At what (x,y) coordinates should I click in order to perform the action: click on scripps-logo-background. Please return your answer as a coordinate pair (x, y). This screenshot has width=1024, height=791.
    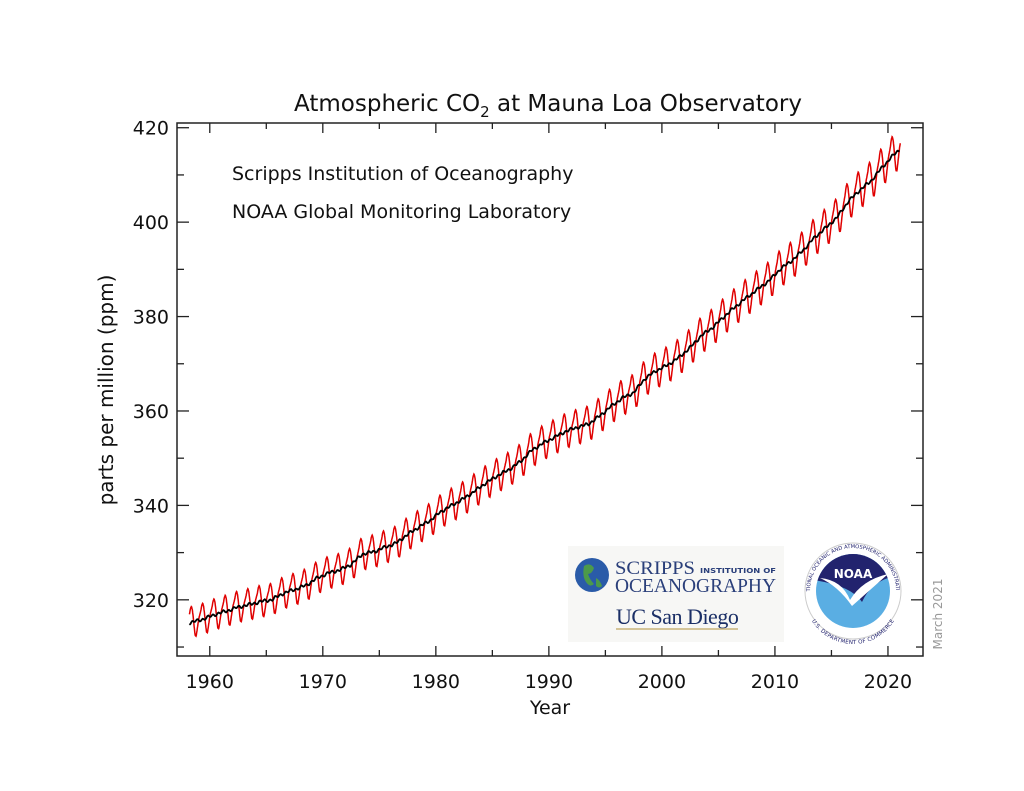
    Looking at the image, I should click on (676, 594).